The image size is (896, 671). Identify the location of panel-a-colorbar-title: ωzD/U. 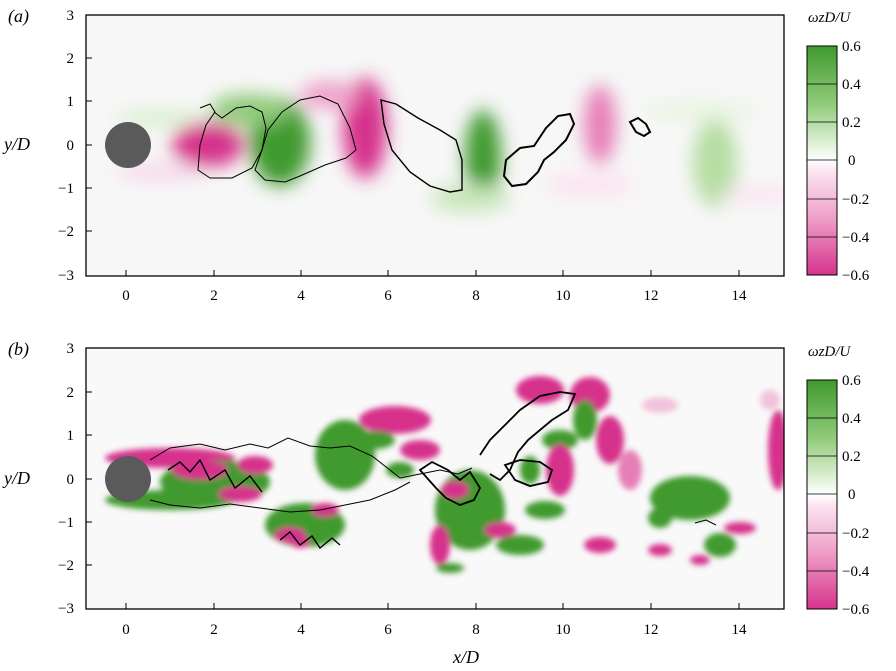
(829, 18).